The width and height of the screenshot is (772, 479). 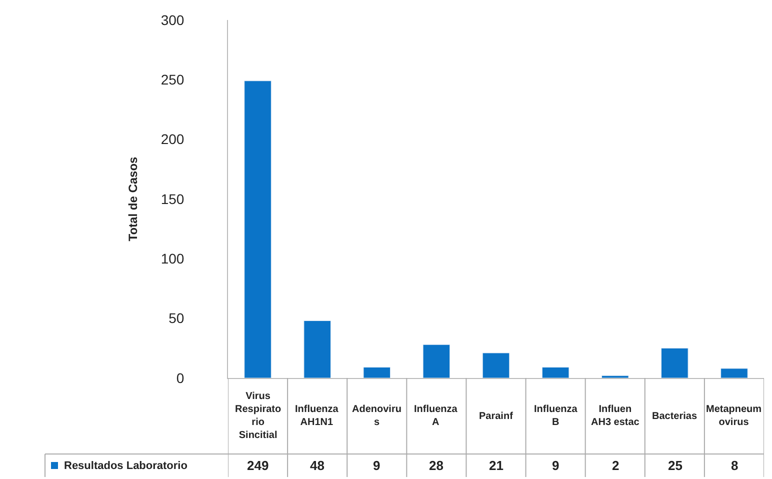 I want to click on y-axis-title: Total de Casos, so click(x=133, y=199).